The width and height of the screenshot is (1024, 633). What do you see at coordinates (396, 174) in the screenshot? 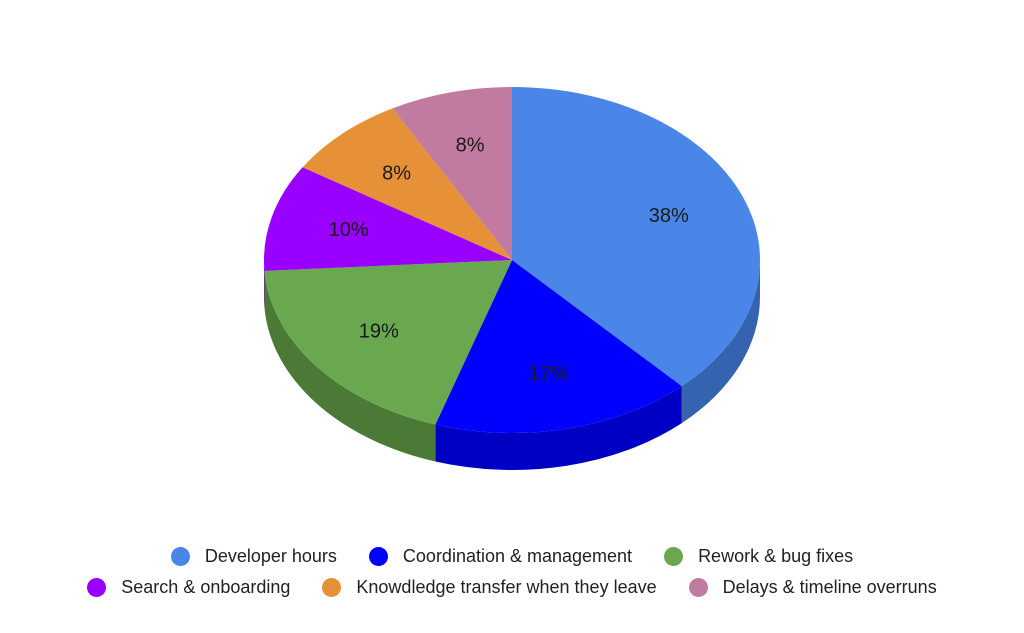
I see `pie-label-knowdledge-transfer-when-they-leave: 8%` at bounding box center [396, 174].